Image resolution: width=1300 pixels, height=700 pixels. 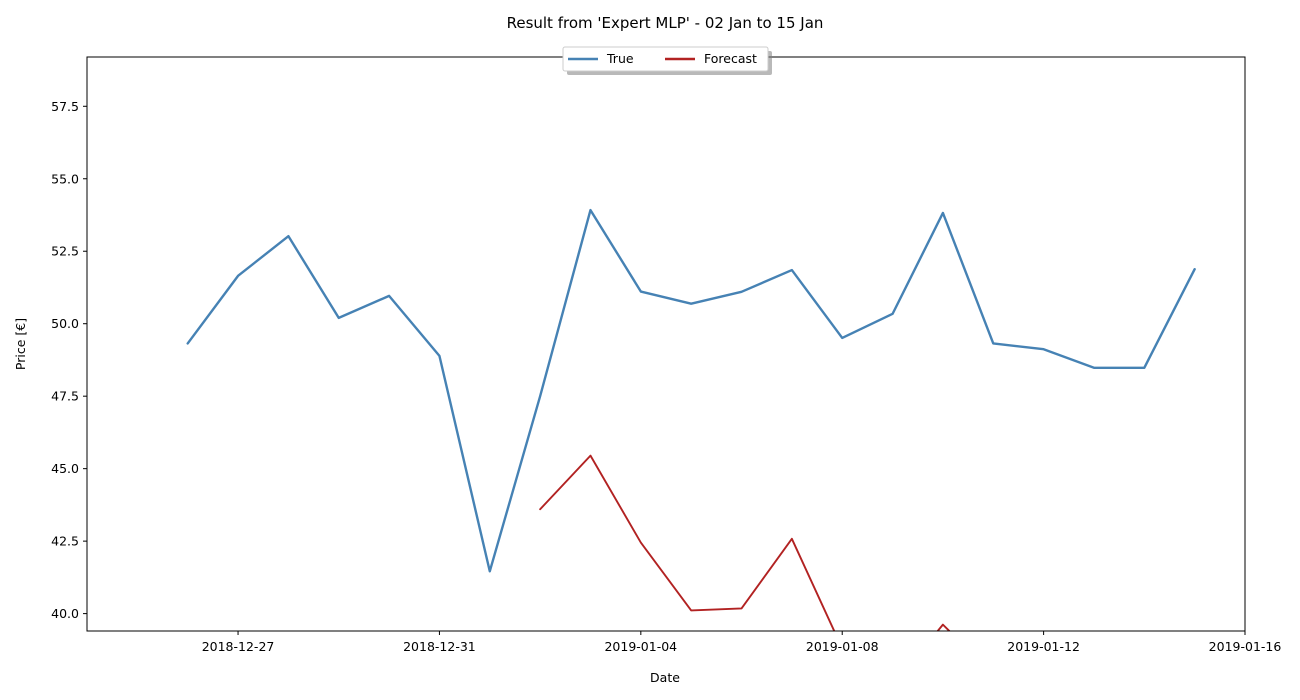 I want to click on y-tick-label: 47.5, so click(x=65, y=396).